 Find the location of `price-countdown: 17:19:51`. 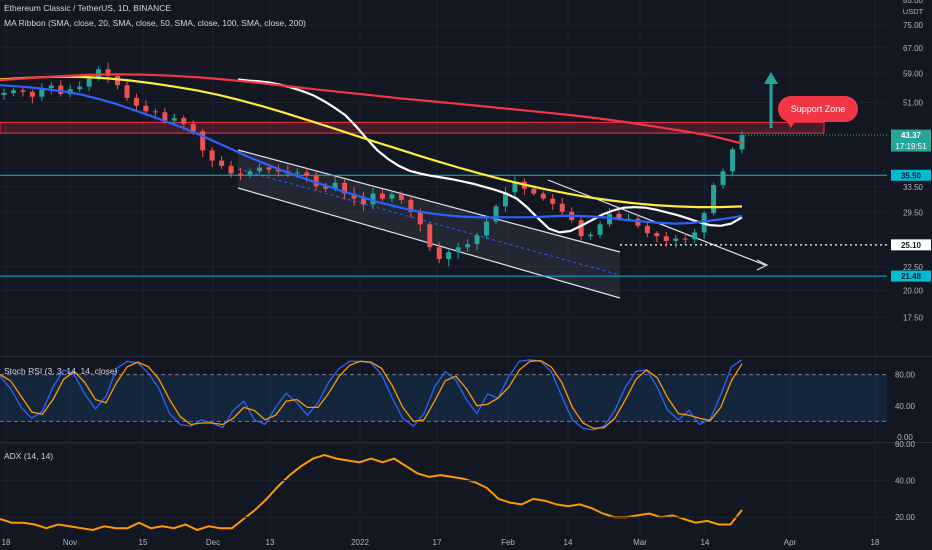

price-countdown: 17:19:51 is located at coordinates (911, 146).